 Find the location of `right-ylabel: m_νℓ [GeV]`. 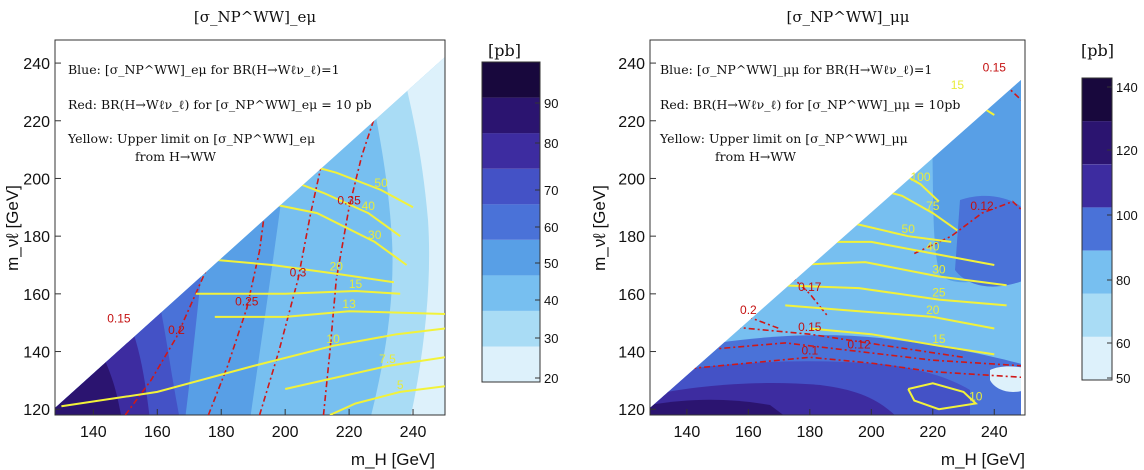

right-ylabel: m_νℓ [GeV] is located at coordinates (599, 228).